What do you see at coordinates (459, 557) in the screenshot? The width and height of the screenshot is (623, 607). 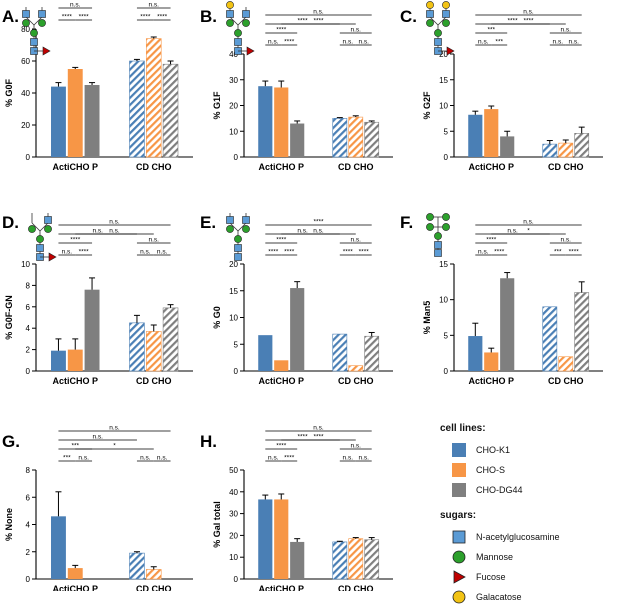 I see `green-circle-icon` at bounding box center [459, 557].